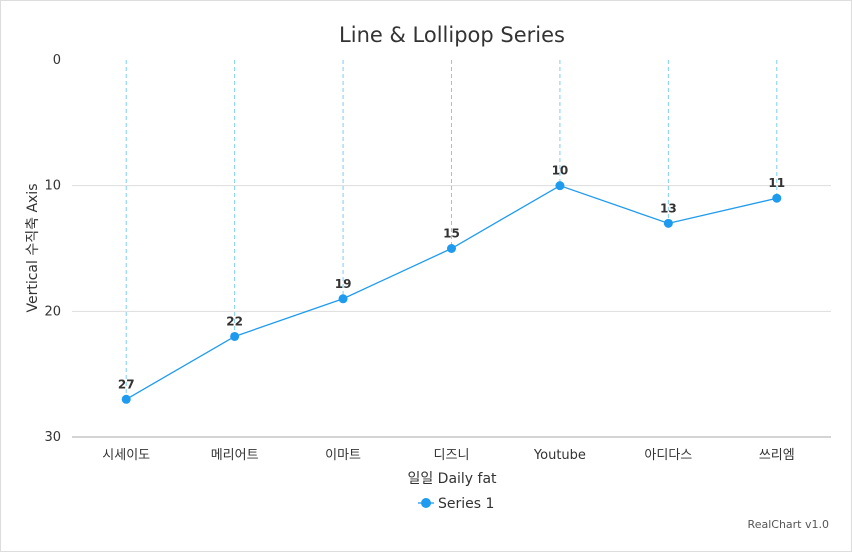  Describe the element at coordinates (452, 35) in the screenshot. I see `chart-title: Line & Lollipop Series` at that location.